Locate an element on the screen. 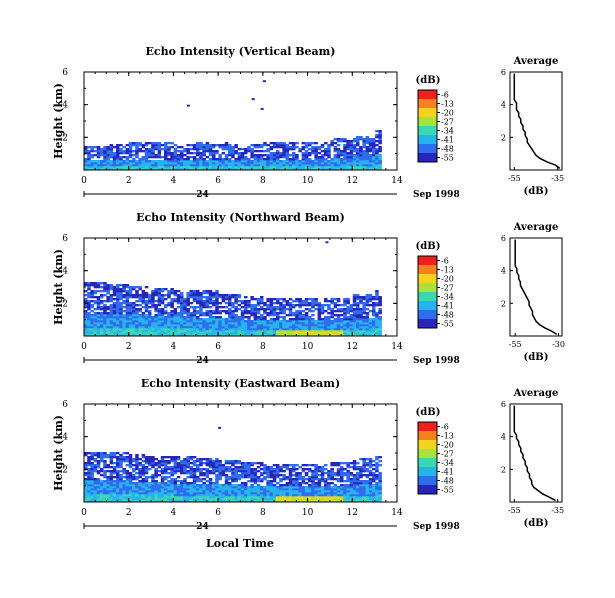 The height and width of the screenshot is (598, 615). y-tick-label: 4 is located at coordinates (65, 438).